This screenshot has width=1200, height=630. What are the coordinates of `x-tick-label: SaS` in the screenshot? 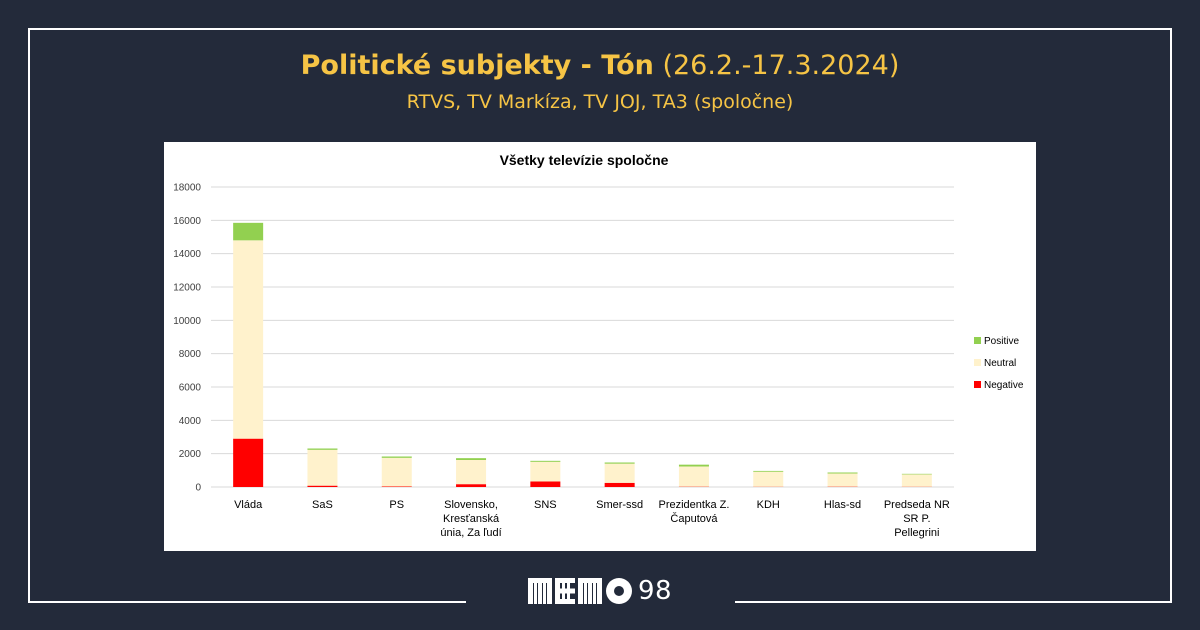 It's located at (322, 505).